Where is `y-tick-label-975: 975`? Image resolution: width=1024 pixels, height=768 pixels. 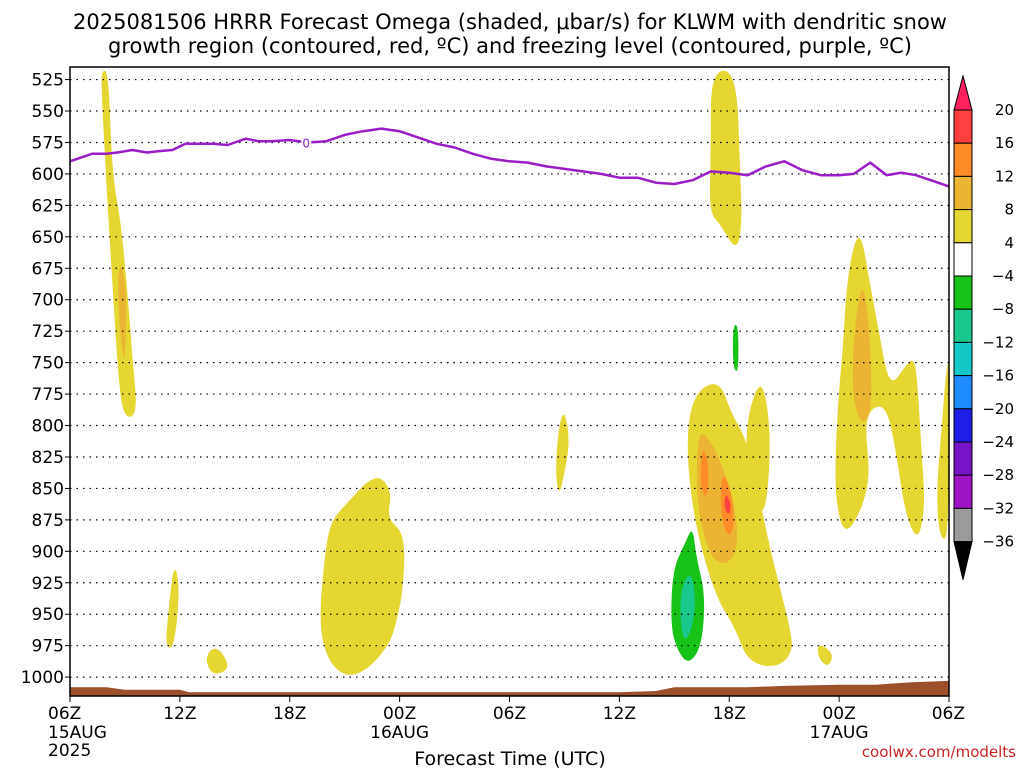
y-tick-label-975: 975 is located at coordinates (48, 647).